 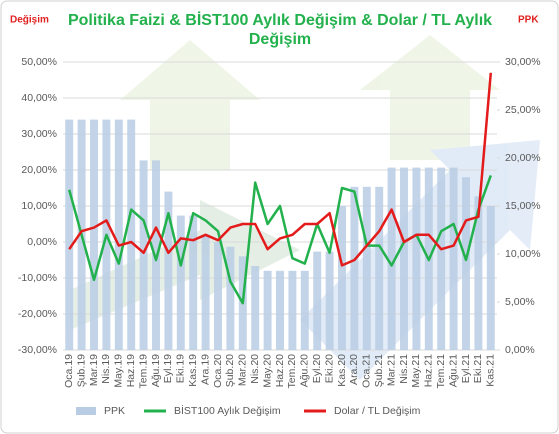 What do you see at coordinates (39, 98) in the screenshot?
I see `y-tick-label: 40,00%` at bounding box center [39, 98].